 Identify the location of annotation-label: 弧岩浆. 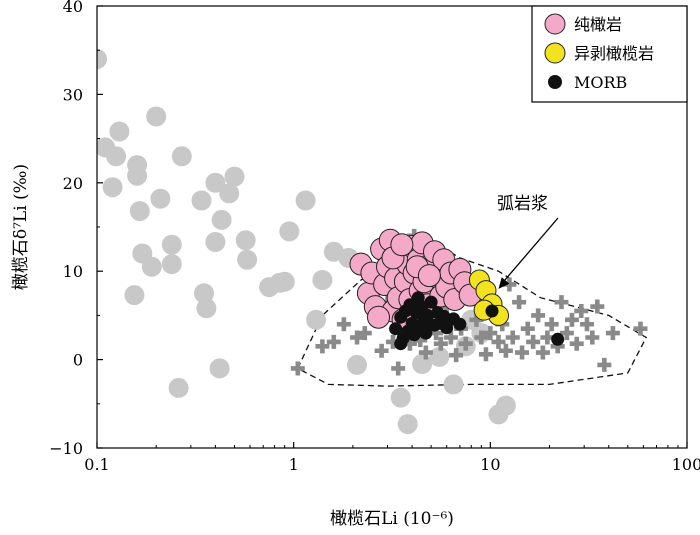
(522, 204).